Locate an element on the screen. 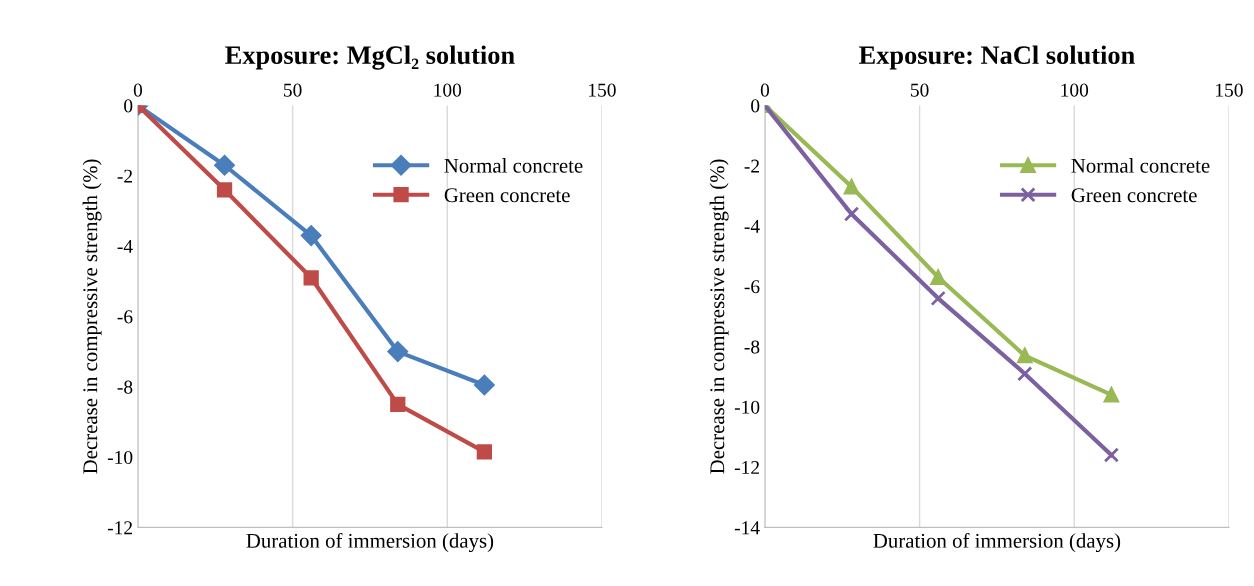 The image size is (1254, 586). chart-title: Exposure: NaCl solution is located at coordinates (997, 57).